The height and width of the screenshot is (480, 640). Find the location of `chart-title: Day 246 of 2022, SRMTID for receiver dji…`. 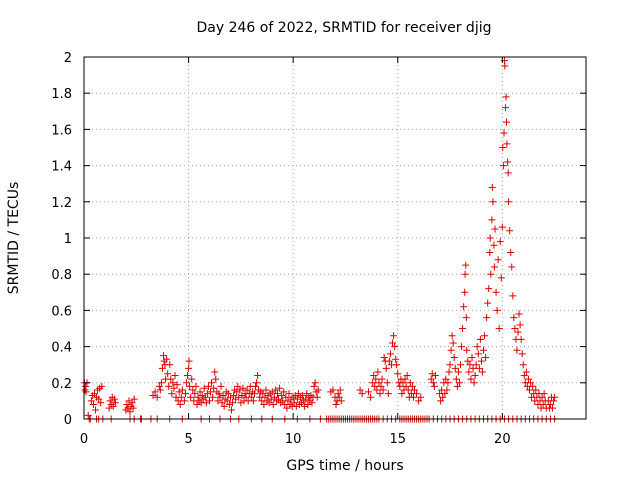

chart-title: Day 246 of 2022, SRMTID for receiver dji… is located at coordinates (344, 28).